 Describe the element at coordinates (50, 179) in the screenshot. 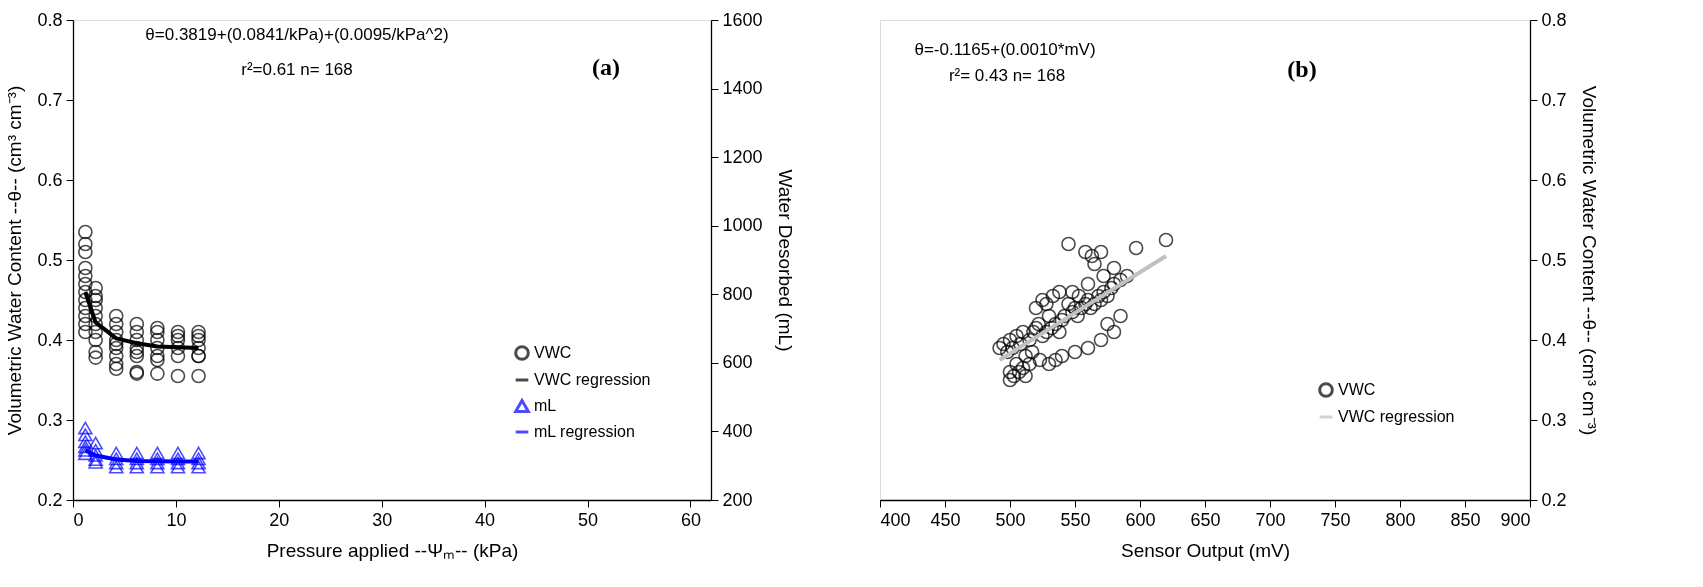

I see `y-tick-label: 0.6` at that location.